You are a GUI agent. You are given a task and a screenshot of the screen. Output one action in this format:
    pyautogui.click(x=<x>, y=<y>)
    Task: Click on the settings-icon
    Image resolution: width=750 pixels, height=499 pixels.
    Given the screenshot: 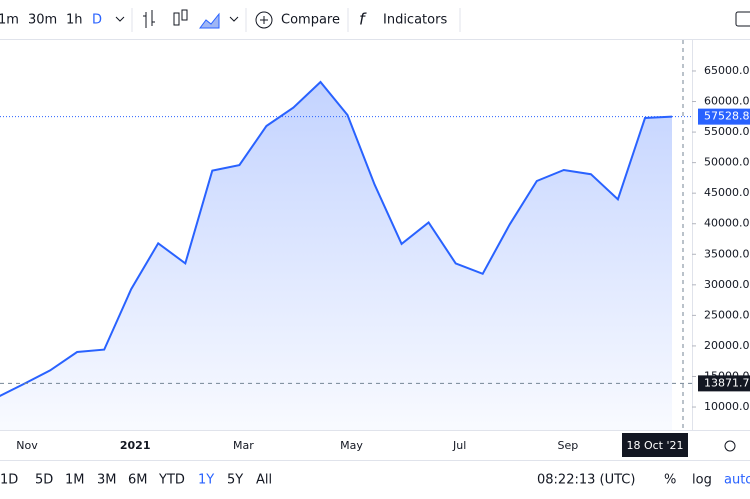 What is the action you would take?
    pyautogui.click(x=730, y=446)
    